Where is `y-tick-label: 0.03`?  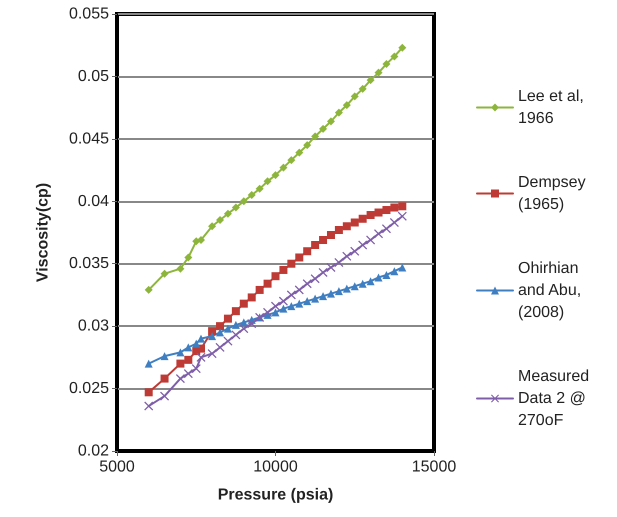
y-tick-label: 0.03 is located at coordinates (94, 326).